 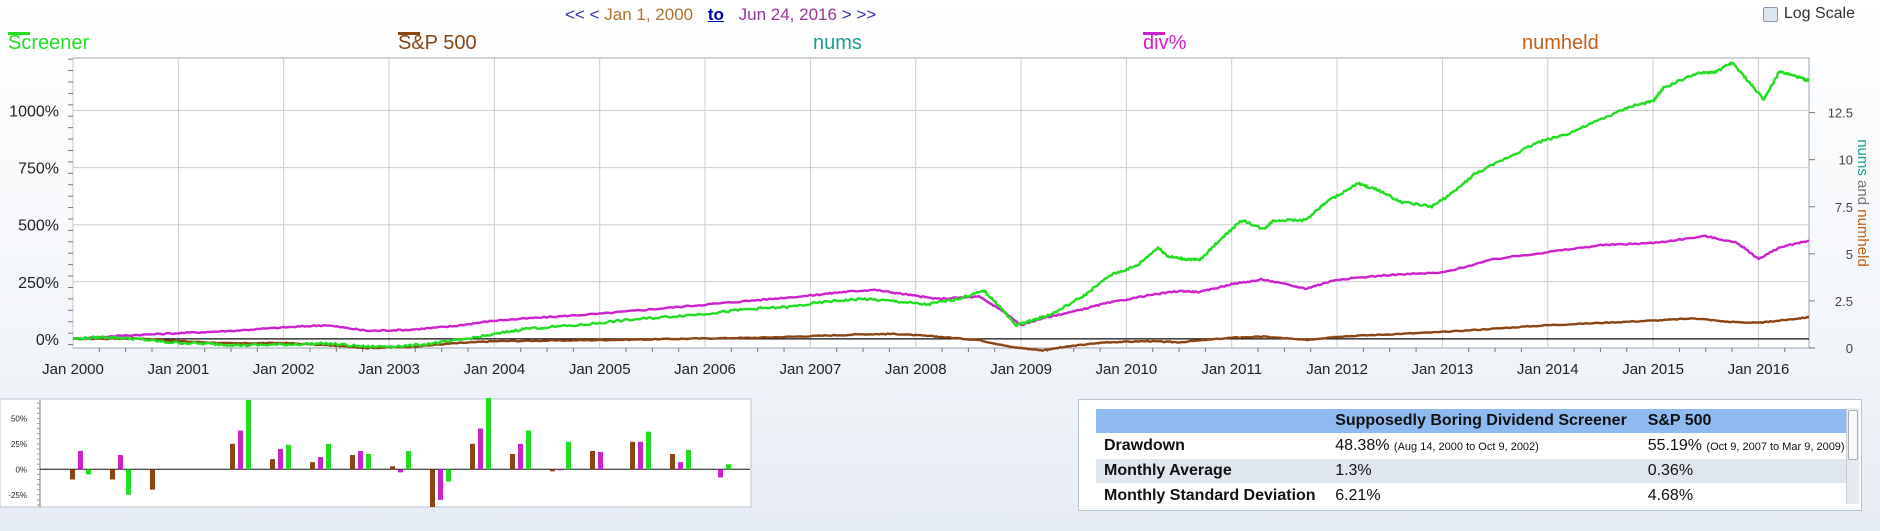 I want to click on x-tick-label: Jan 2008, so click(x=916, y=369).